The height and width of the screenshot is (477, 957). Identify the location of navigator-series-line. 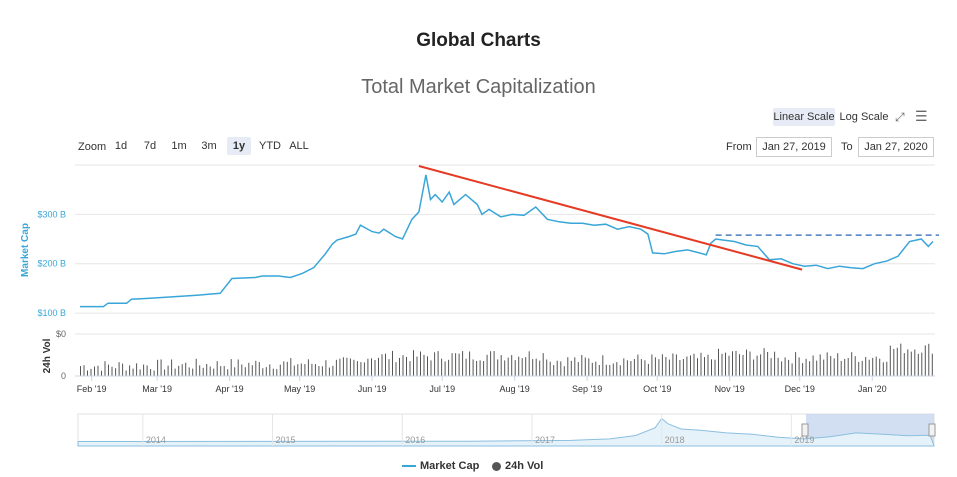
(506, 432).